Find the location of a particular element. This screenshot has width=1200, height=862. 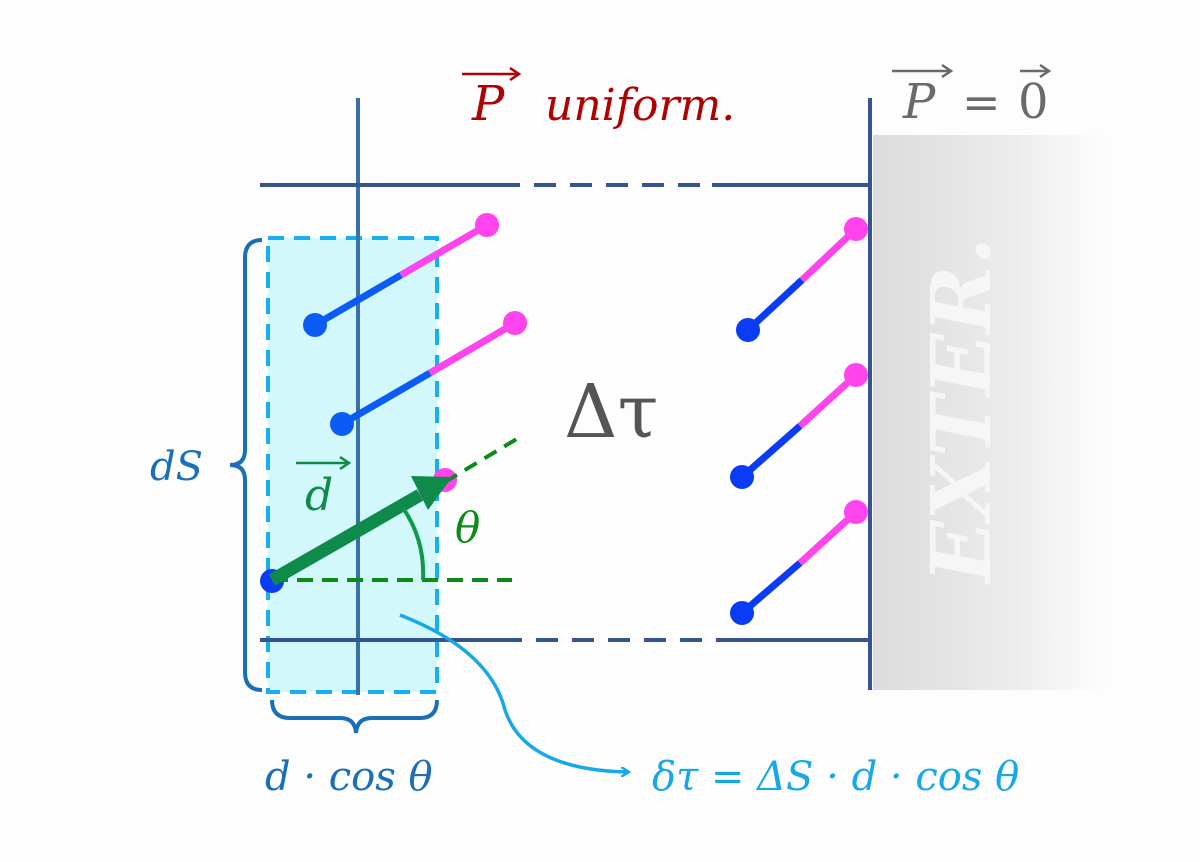

formula-label: δτ = ΔS · d · cos θ is located at coordinates (835, 777).